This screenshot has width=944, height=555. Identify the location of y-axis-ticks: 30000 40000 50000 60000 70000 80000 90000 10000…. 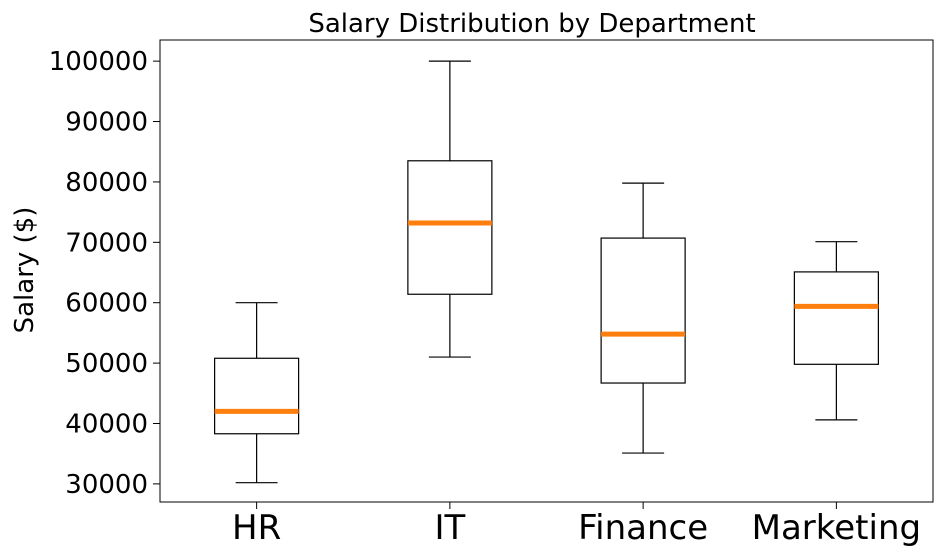
(104, 273).